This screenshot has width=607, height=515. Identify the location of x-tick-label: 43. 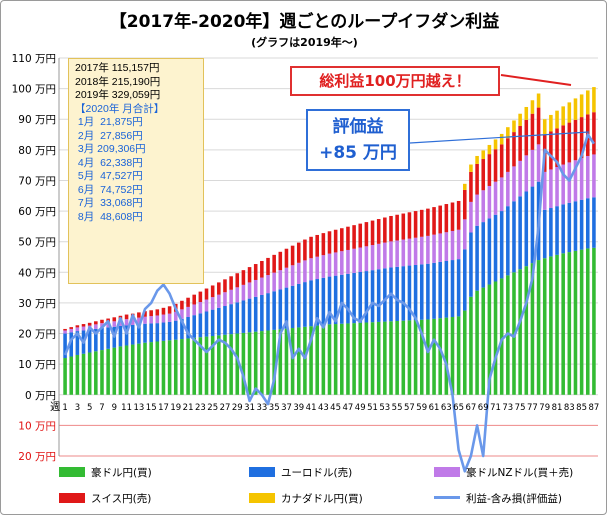
(323, 408).